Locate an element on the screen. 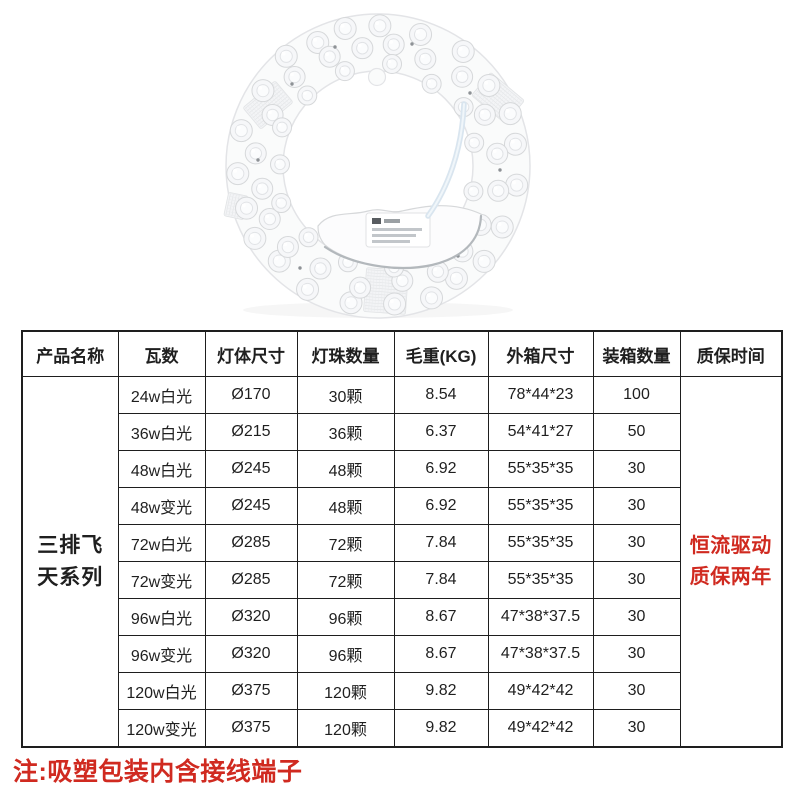 The image size is (800, 800). column-header-body-size: 灯体尺寸 is located at coordinates (251, 353).